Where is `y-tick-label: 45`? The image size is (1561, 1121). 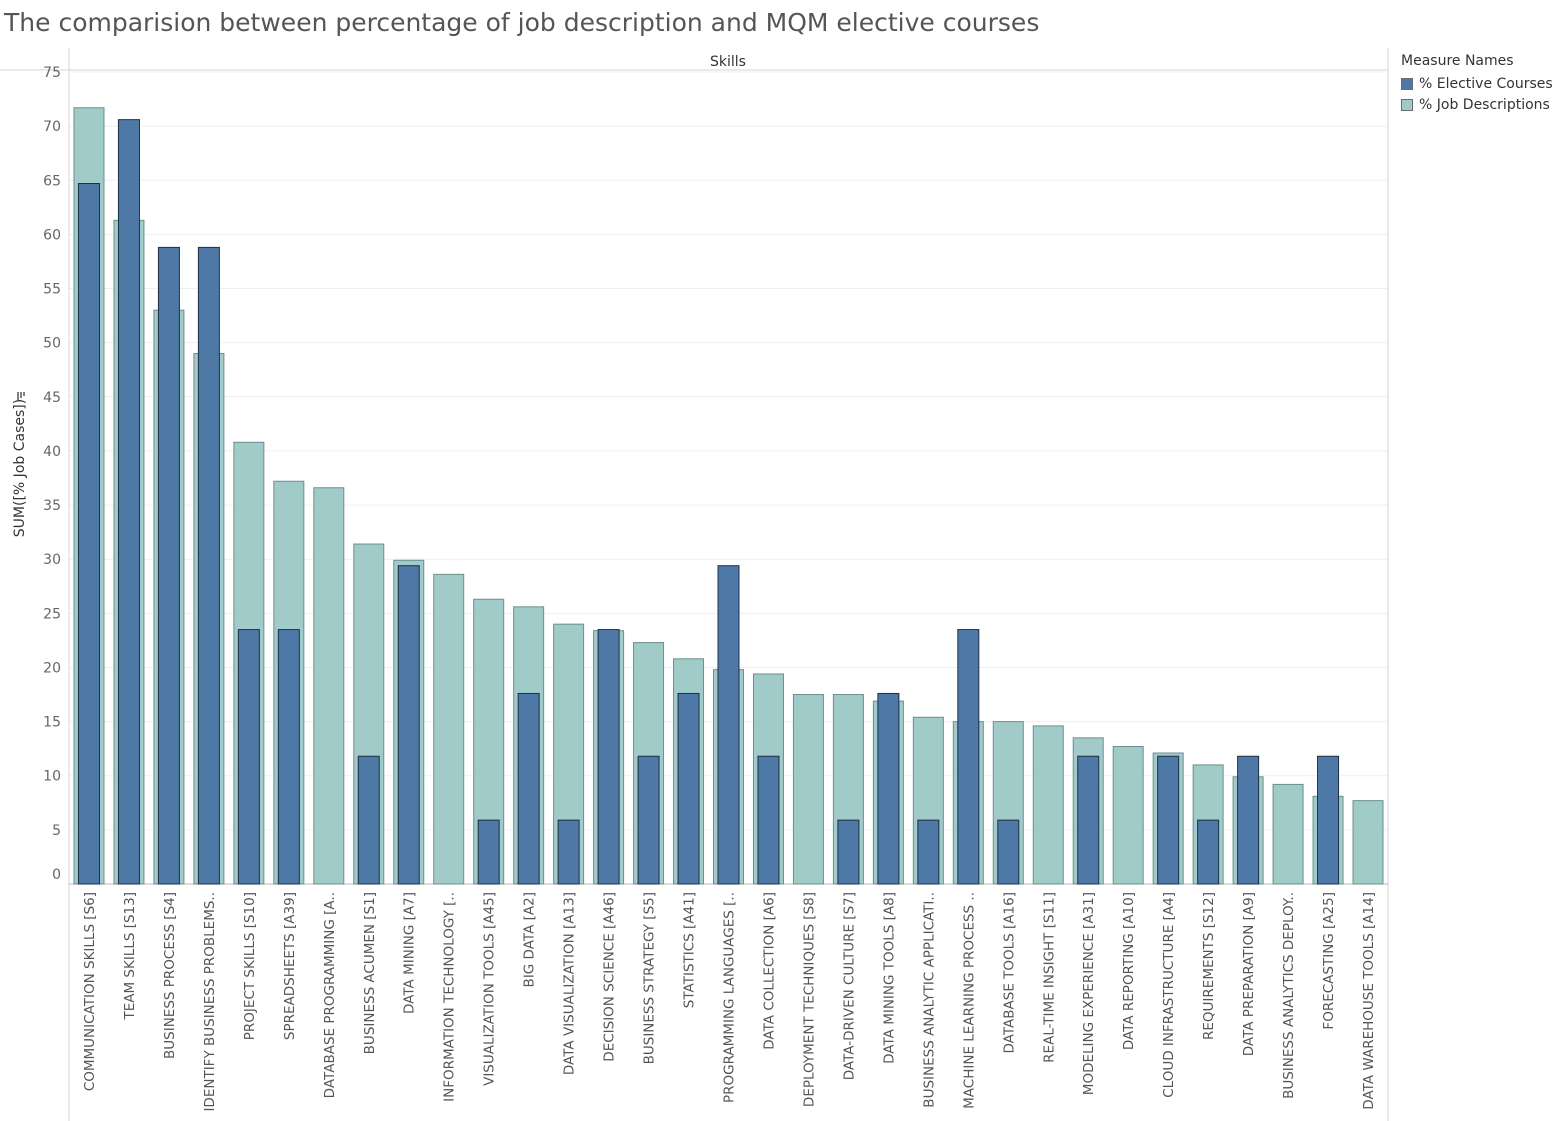
y-tick-label: 45 is located at coordinates (52, 398).